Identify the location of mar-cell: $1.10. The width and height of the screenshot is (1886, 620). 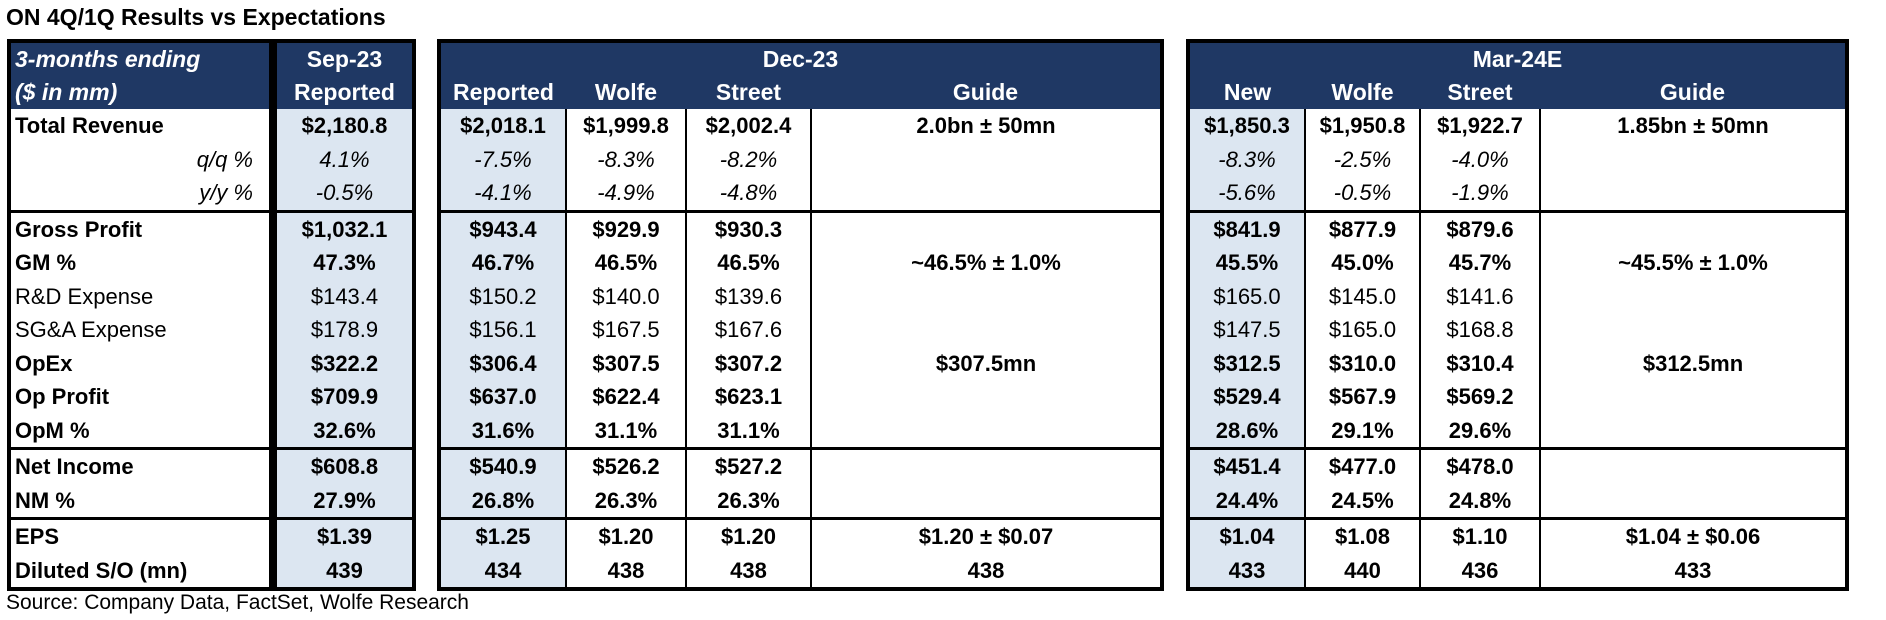
(1479, 535).